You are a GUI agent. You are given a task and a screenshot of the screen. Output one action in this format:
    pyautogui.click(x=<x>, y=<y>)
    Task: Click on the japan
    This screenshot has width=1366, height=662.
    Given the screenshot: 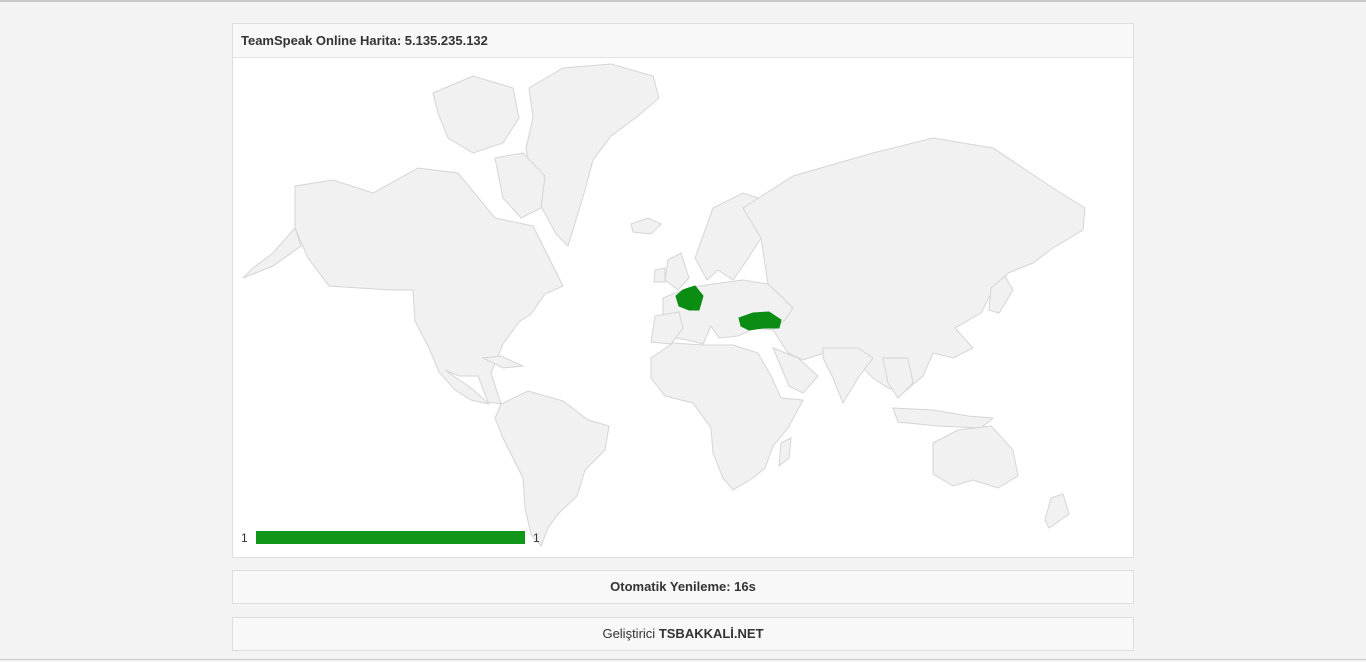 What is the action you would take?
    pyautogui.click(x=1001, y=294)
    